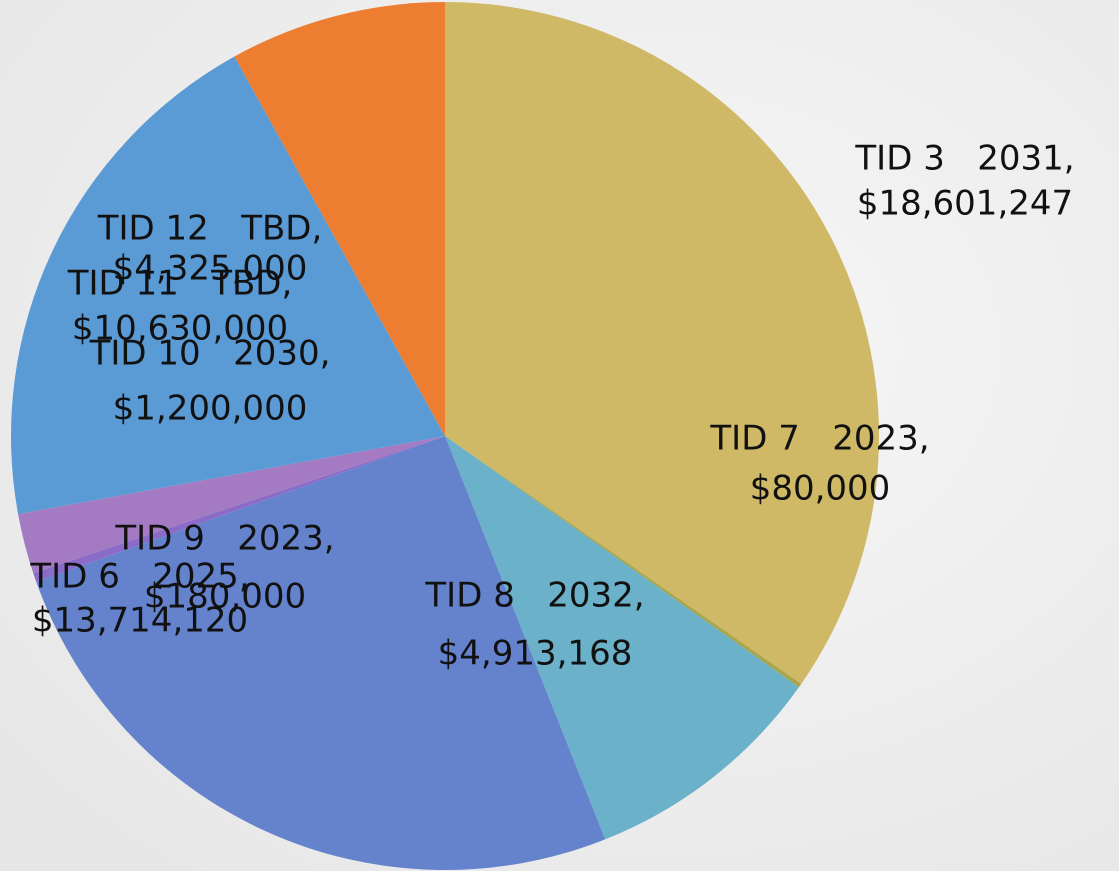 The height and width of the screenshot is (871, 1119). What do you see at coordinates (965, 204) in the screenshot?
I see `slice-value-label: $18,601,247` at bounding box center [965, 204].